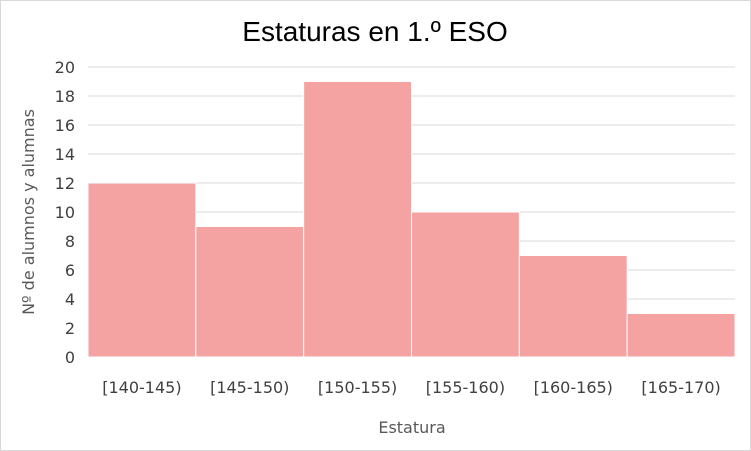  I want to click on x-tick-label: [155-160), so click(465, 387).